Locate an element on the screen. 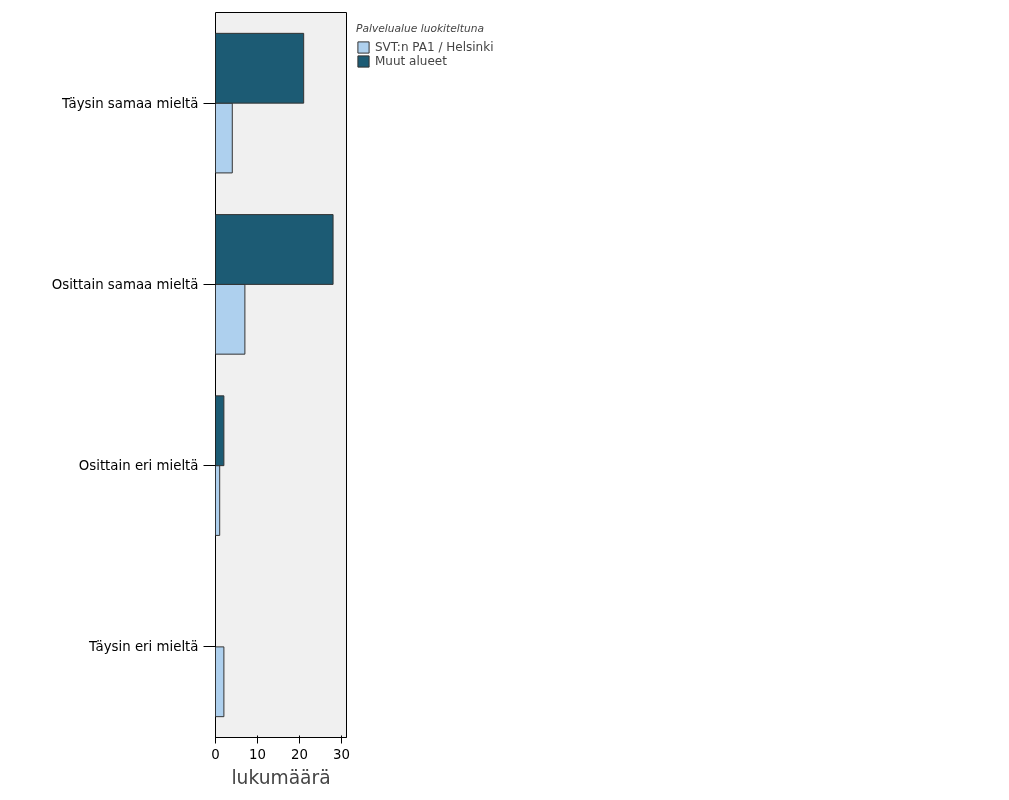 Image resolution: width=1009 pixels, height=800 pixels. x-axis-title: lukumäärä is located at coordinates (281, 777).